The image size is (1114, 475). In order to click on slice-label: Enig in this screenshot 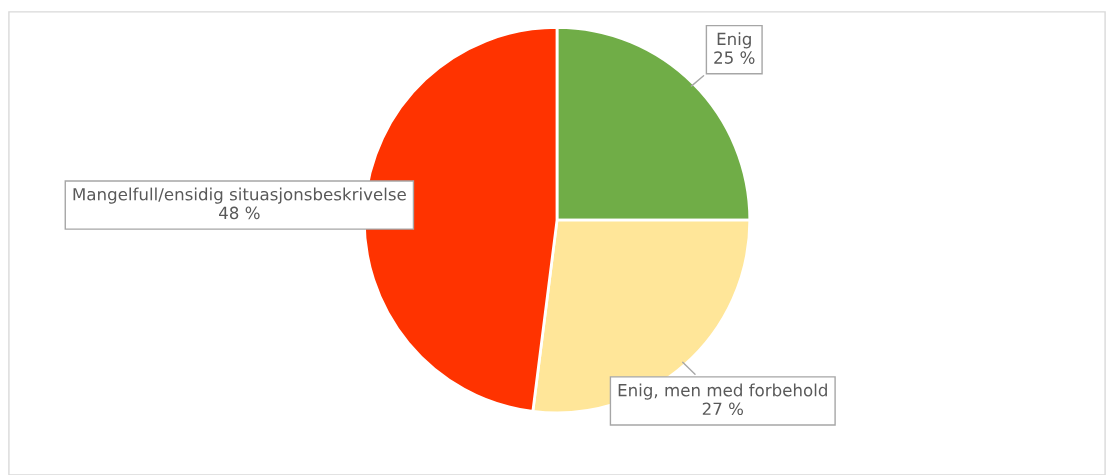, I will do `click(734, 40)`.